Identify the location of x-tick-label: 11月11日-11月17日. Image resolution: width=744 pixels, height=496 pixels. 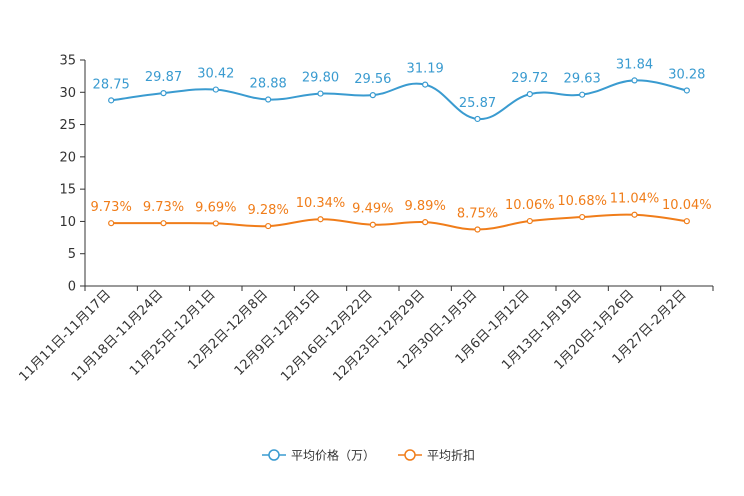
(65, 335).